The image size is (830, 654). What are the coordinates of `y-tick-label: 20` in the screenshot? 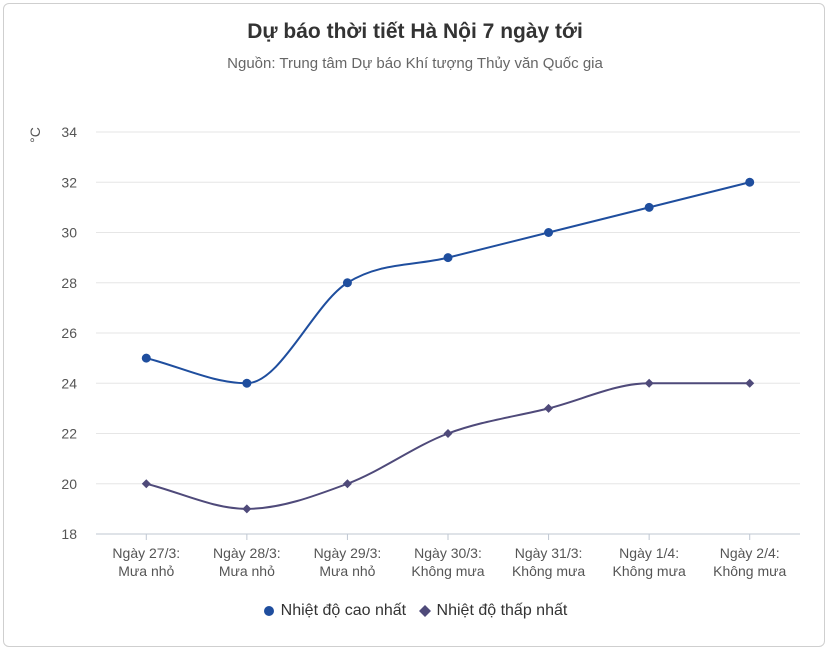 It's located at (69, 484).